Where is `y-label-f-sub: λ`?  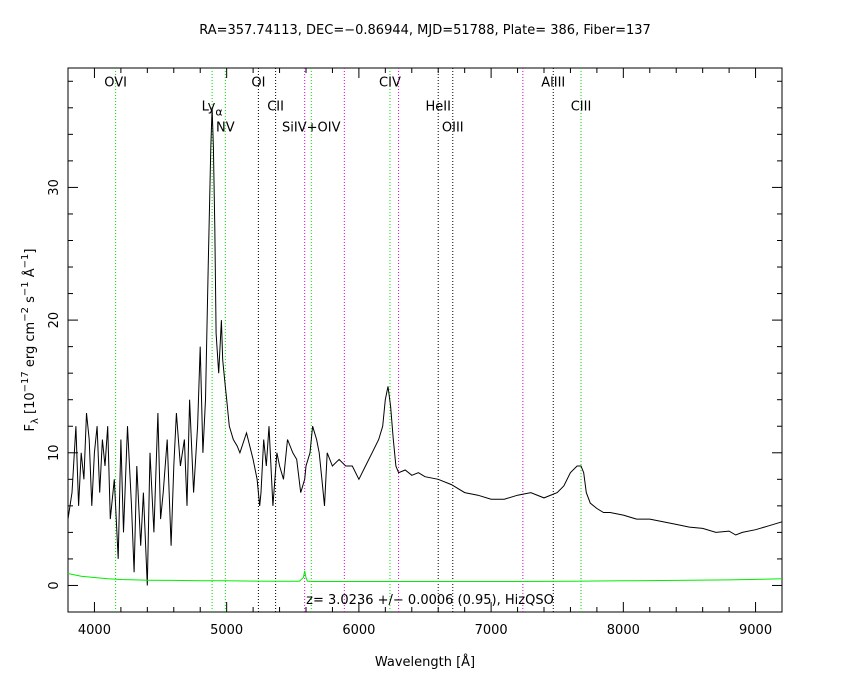 y-label-f-sub: λ is located at coordinates (35, 421).